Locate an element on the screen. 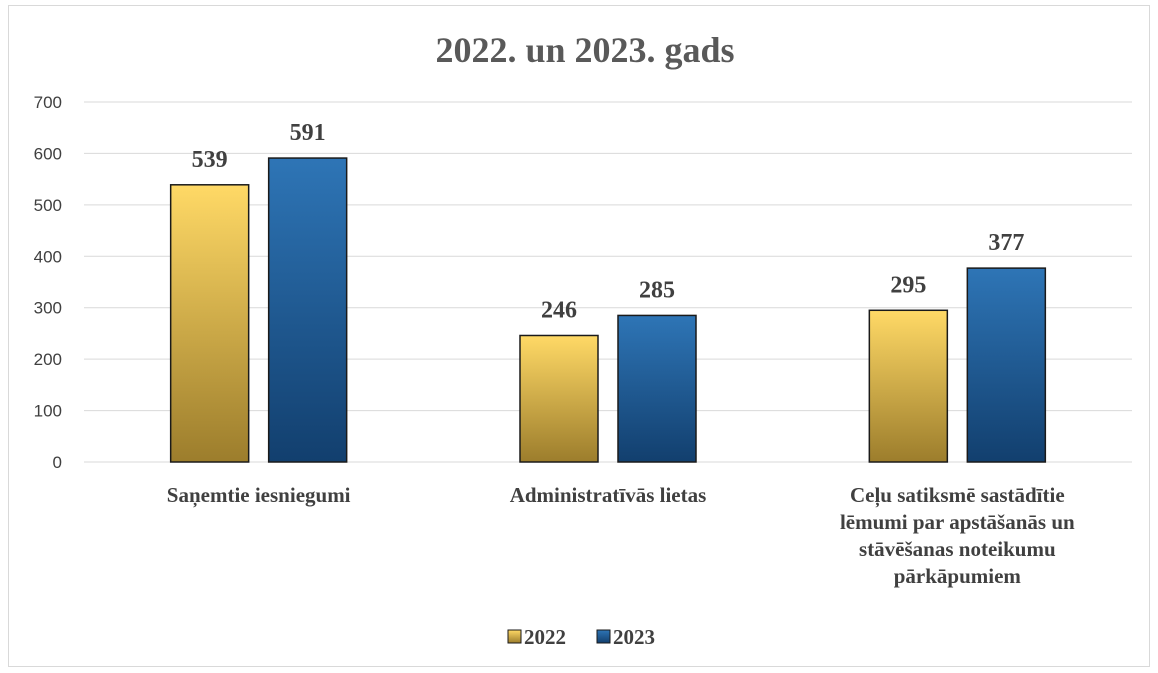 Image resolution: width=1158 pixels, height=673 pixels. legend-swatch-2023 is located at coordinates (603, 636).